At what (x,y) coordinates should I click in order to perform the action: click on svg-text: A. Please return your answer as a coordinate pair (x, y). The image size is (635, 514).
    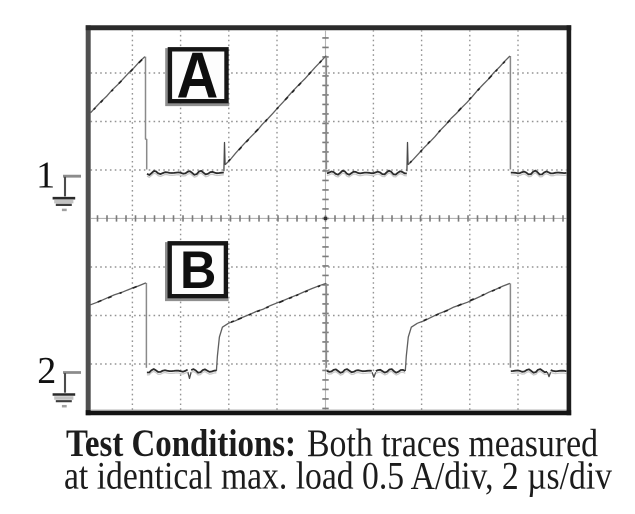
    Looking at the image, I should click on (198, 75).